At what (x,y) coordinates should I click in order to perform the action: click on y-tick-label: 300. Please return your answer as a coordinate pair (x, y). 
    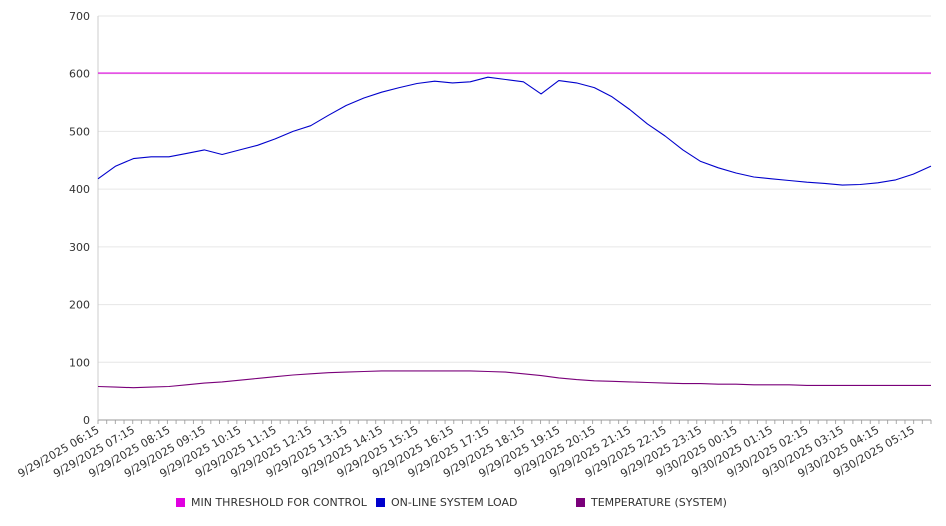
    Looking at the image, I should click on (79, 247).